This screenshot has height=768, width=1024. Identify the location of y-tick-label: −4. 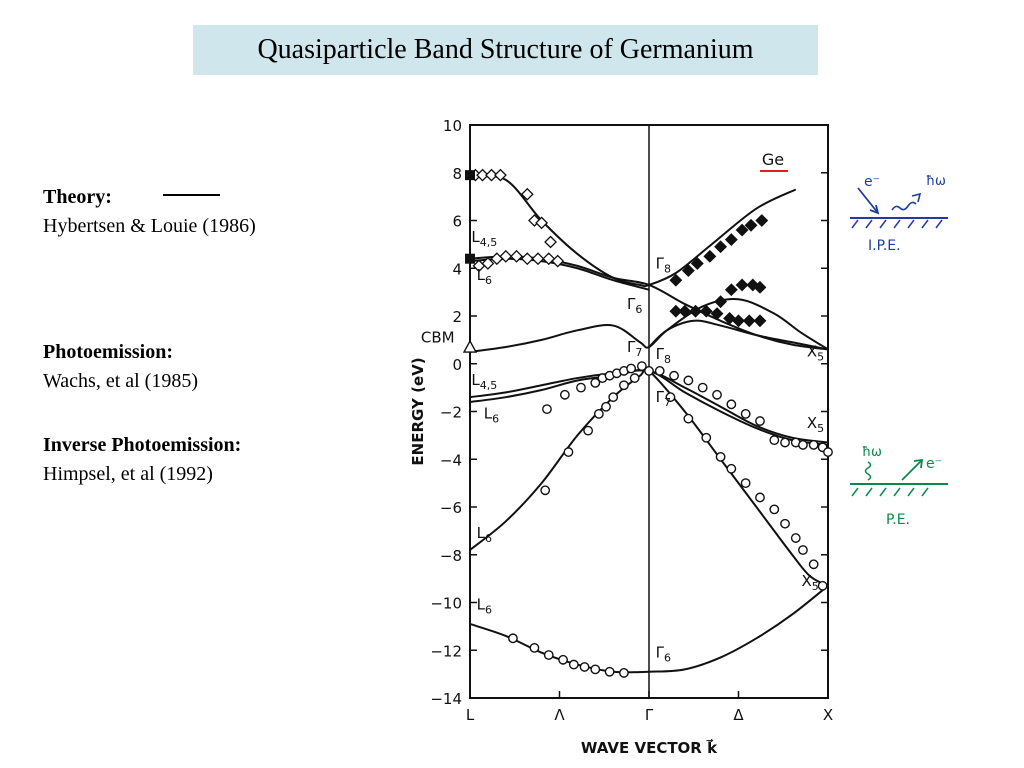
(451, 460).